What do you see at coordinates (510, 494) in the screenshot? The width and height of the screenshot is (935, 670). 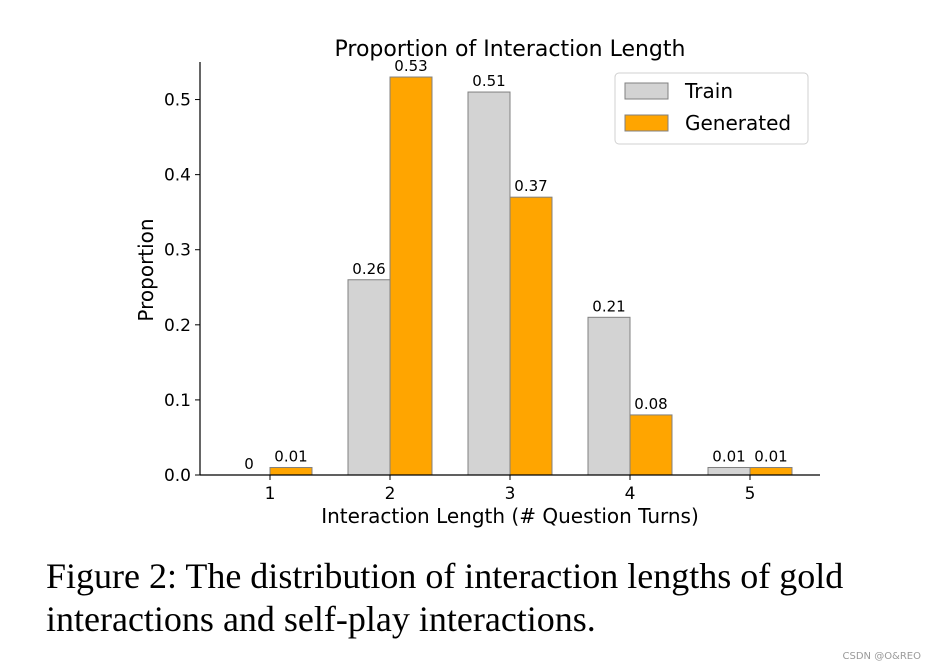 I see `x-tick-label-3: 3` at bounding box center [510, 494].